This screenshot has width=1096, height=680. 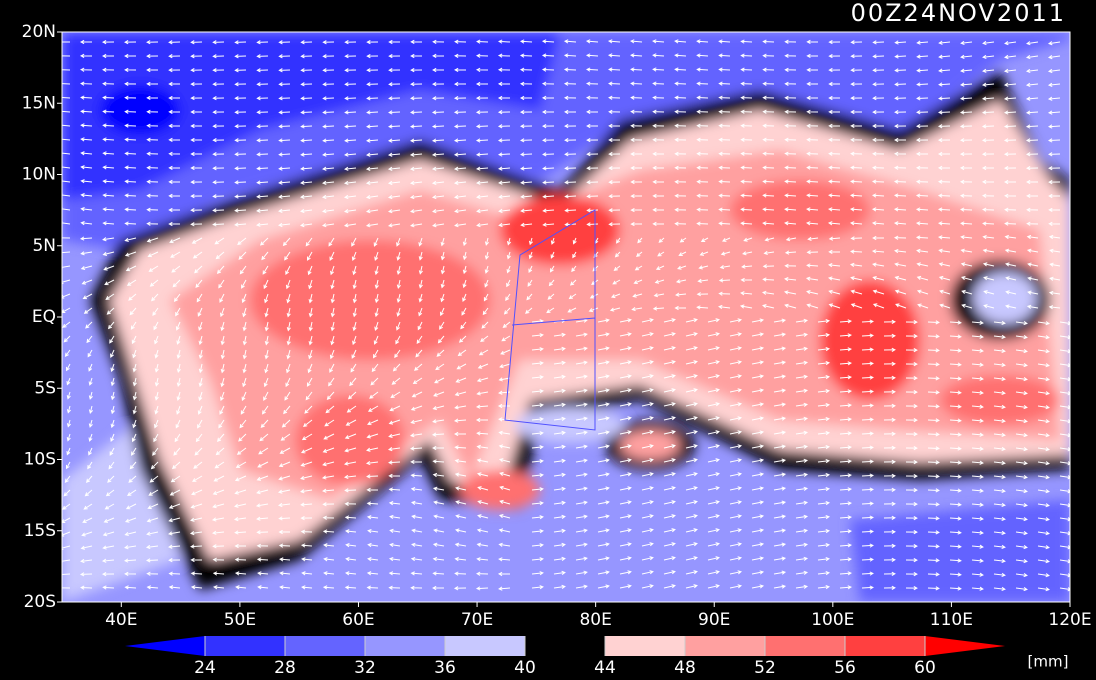 I want to click on lon-label: 70E, so click(x=477, y=620).